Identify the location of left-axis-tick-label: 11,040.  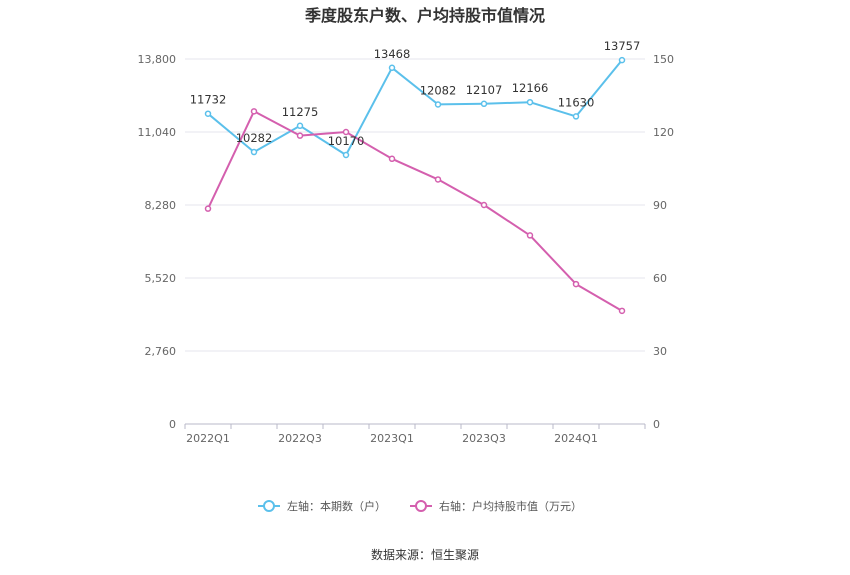
(157, 132).